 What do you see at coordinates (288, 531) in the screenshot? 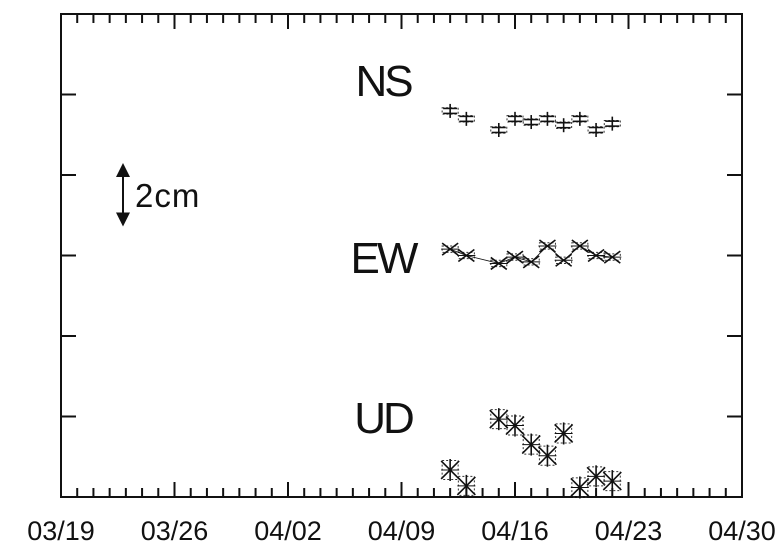
I see `x-tick-label: 04/02` at bounding box center [288, 531].